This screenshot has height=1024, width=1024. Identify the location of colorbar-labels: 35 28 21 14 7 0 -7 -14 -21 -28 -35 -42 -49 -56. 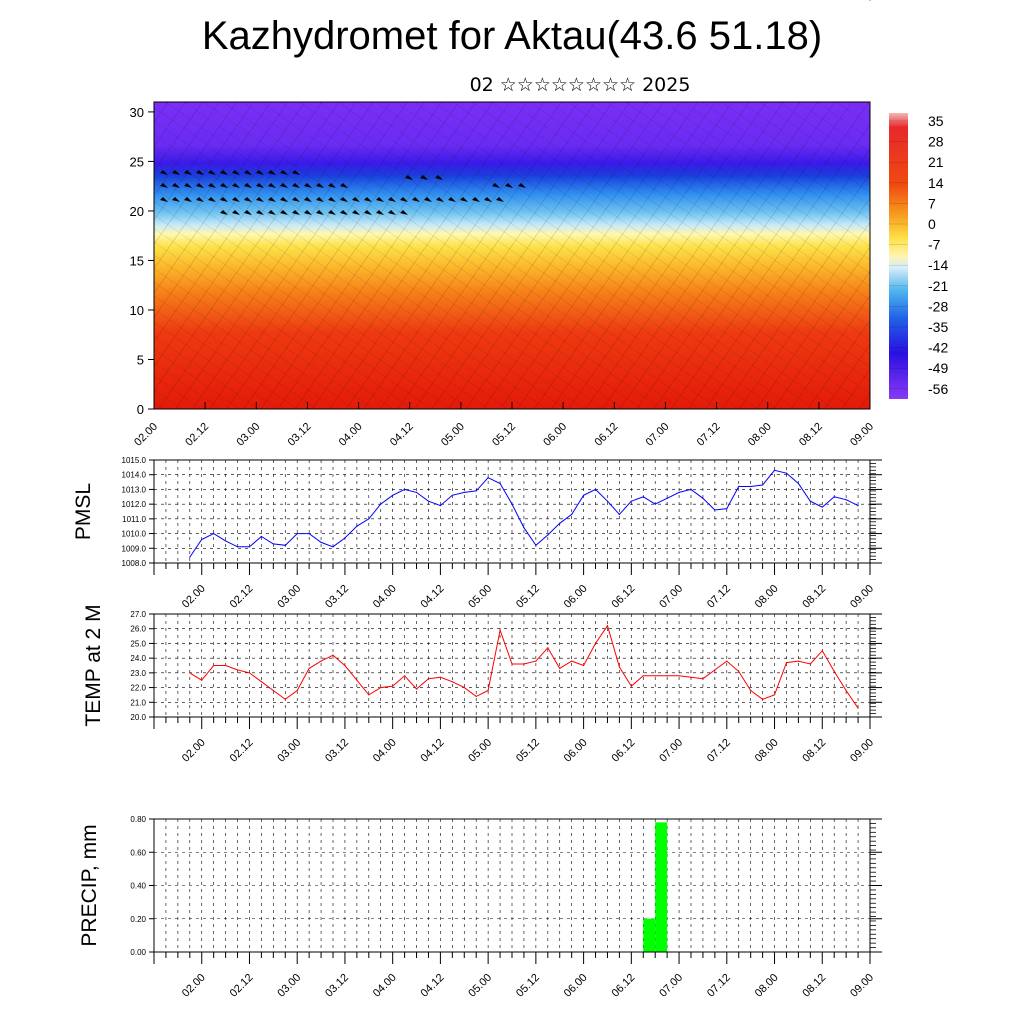
(918, 255).